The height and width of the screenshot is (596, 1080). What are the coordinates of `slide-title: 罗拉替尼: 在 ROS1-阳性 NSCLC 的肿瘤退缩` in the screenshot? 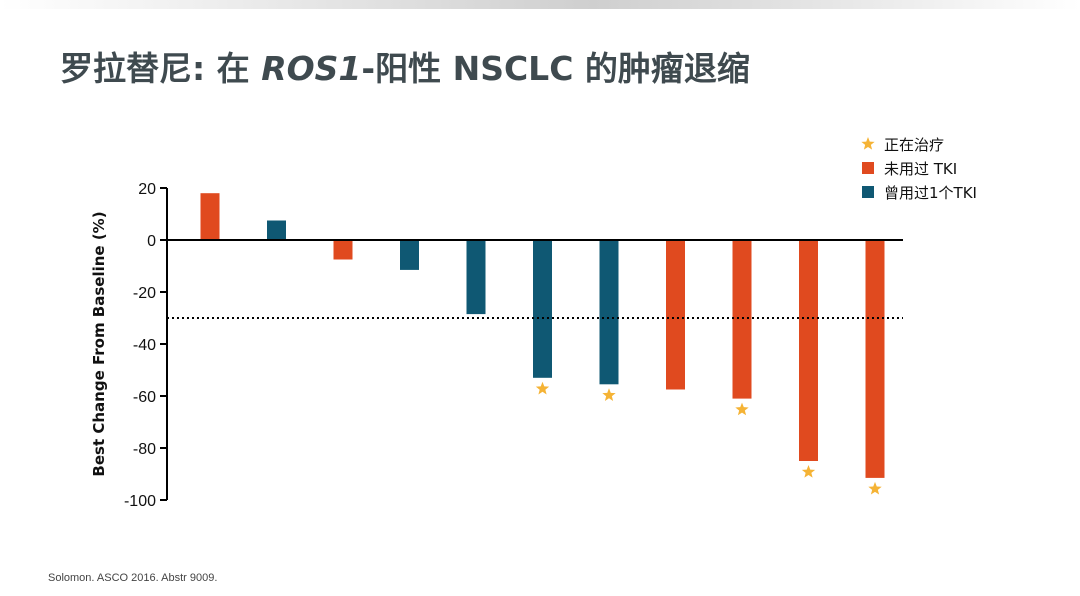 It's located at (405, 66).